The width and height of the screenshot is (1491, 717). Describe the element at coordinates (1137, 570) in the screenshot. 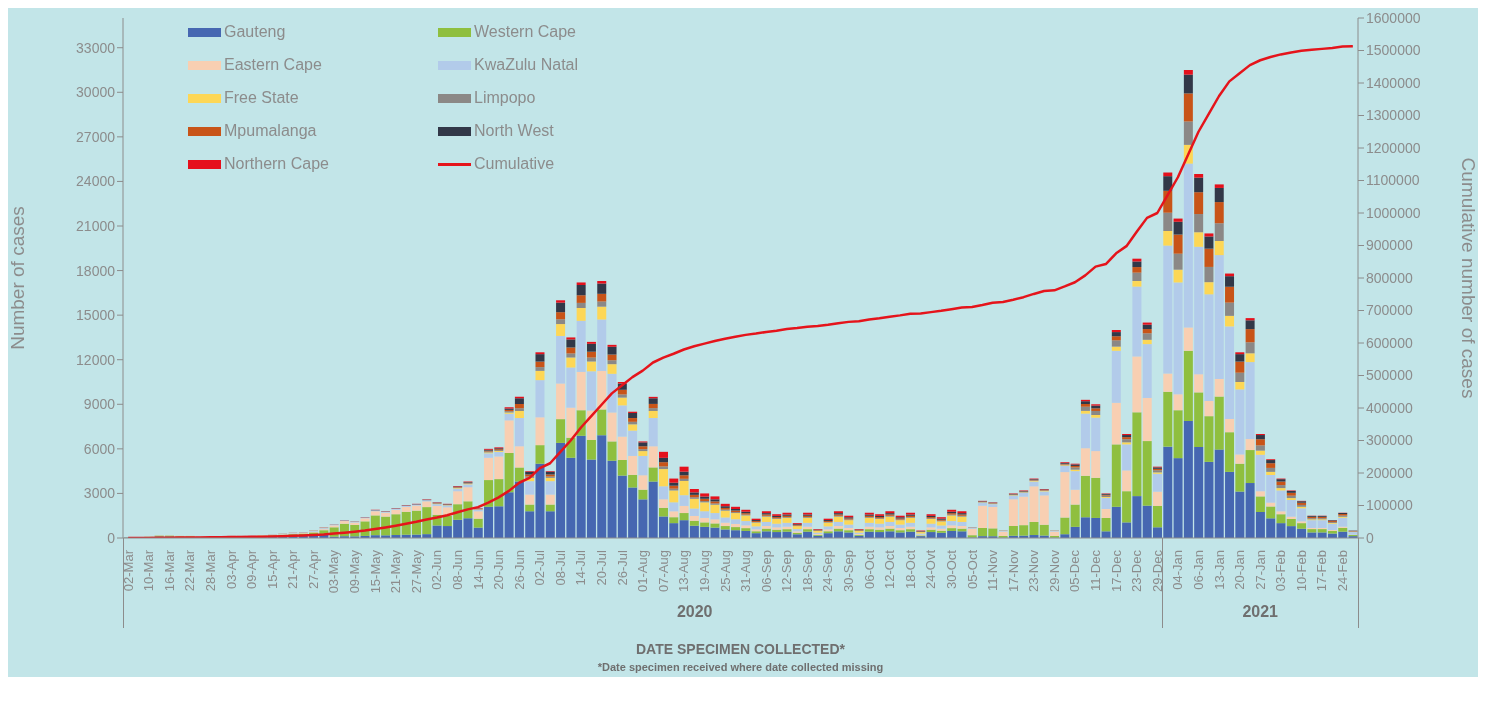

I see `x-tick-label: 23-Dec` at that location.